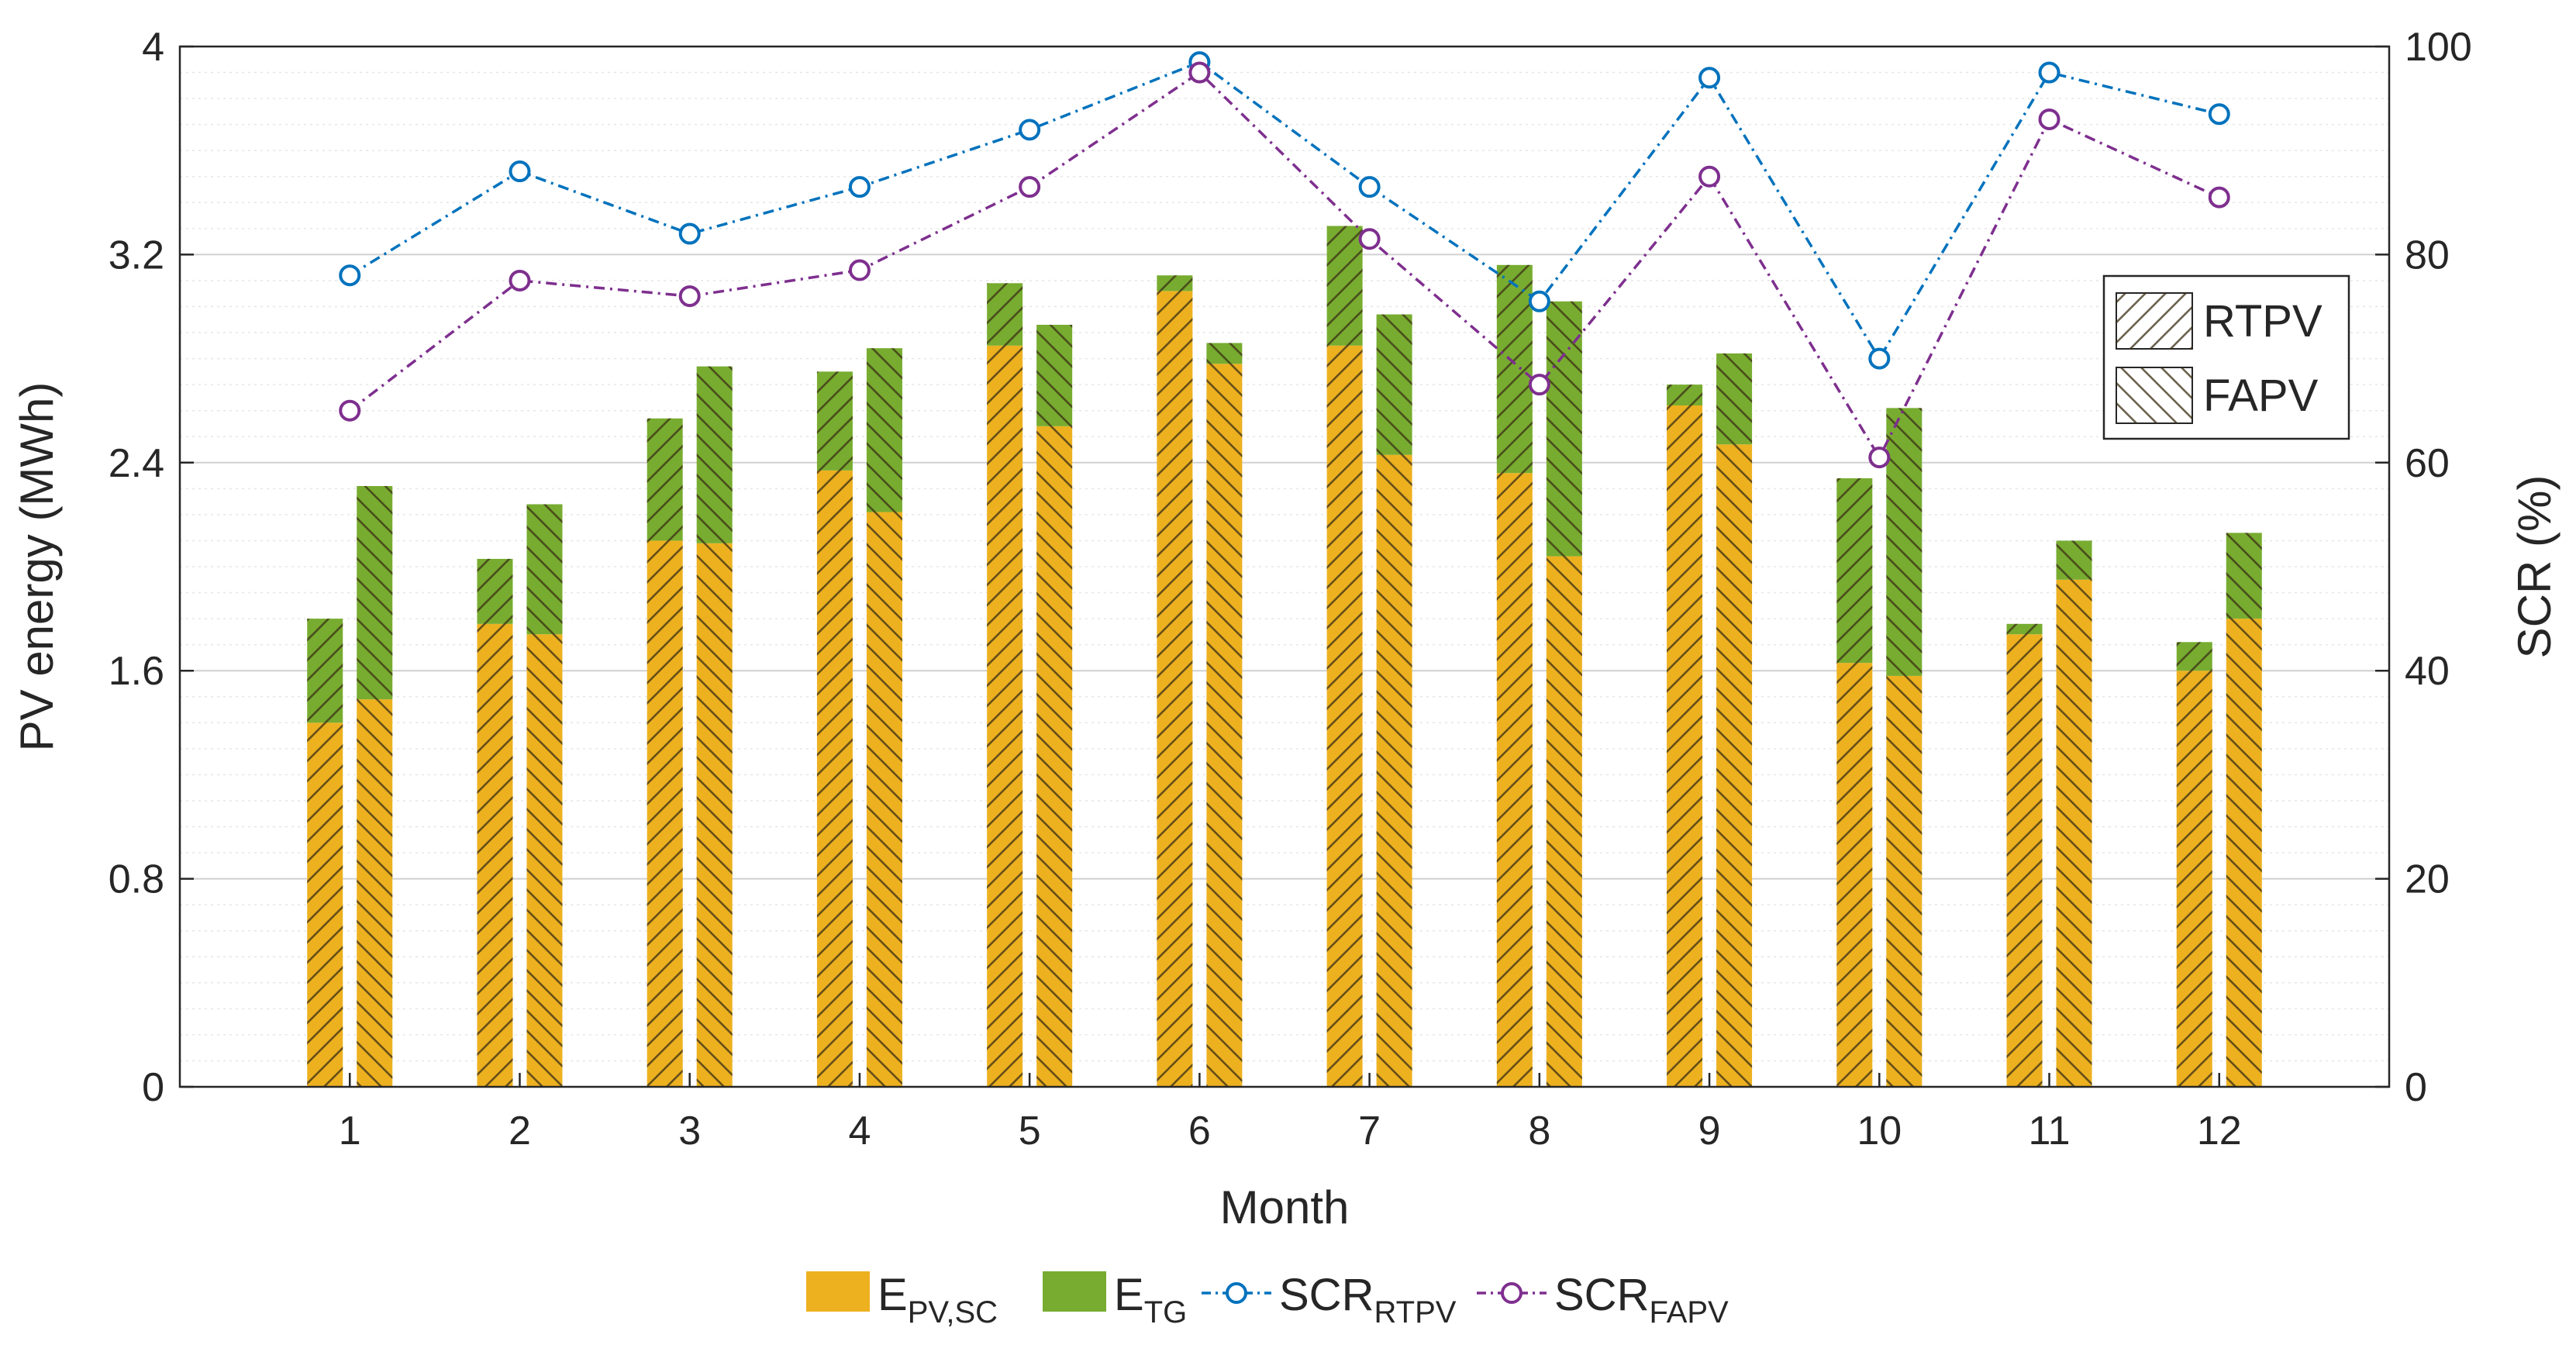 This screenshot has width=2576, height=1369. Describe the element at coordinates (2427, 880) in the screenshot. I see `y2-tick-label: 20` at that location.